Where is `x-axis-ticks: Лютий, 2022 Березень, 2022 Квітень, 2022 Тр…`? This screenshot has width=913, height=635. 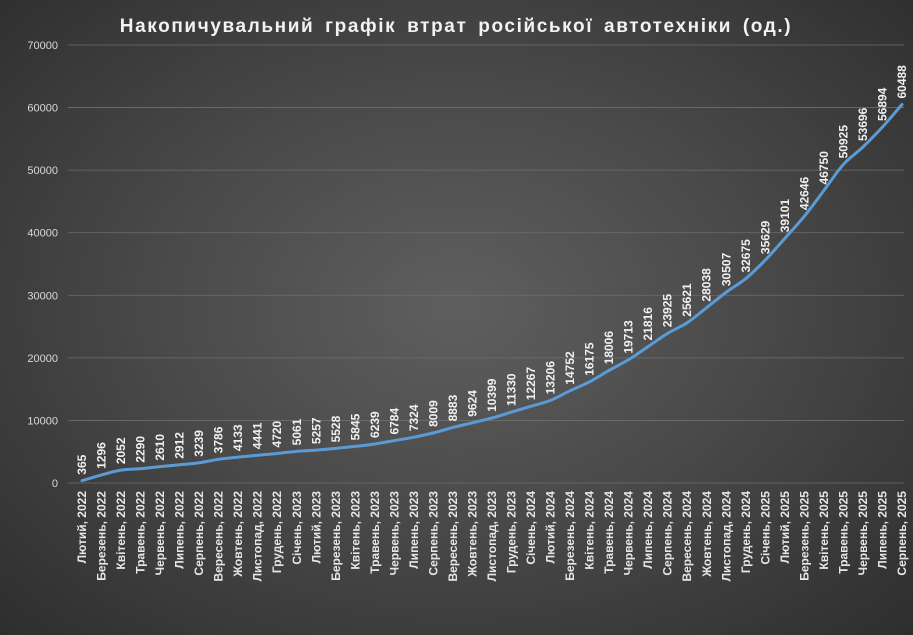 x-axis-ticks: Лютий, 2022 Березень, 2022 Квітень, 2022 Тр… is located at coordinates (492, 536).